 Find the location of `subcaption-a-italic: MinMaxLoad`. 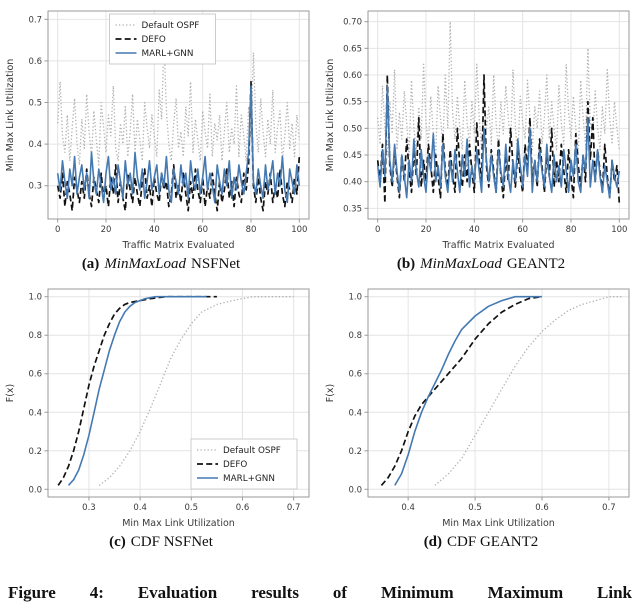

subcaption-a-italic: MinMaxLoad is located at coordinates (145, 264).